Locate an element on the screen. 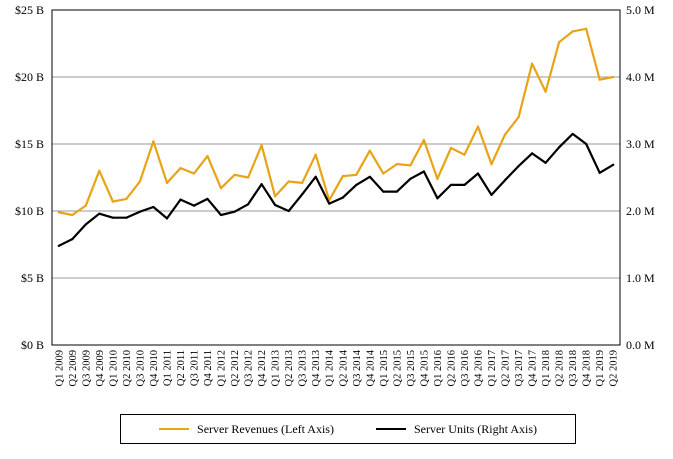  x-tick-label: Q3 2009 is located at coordinates (86, 368).